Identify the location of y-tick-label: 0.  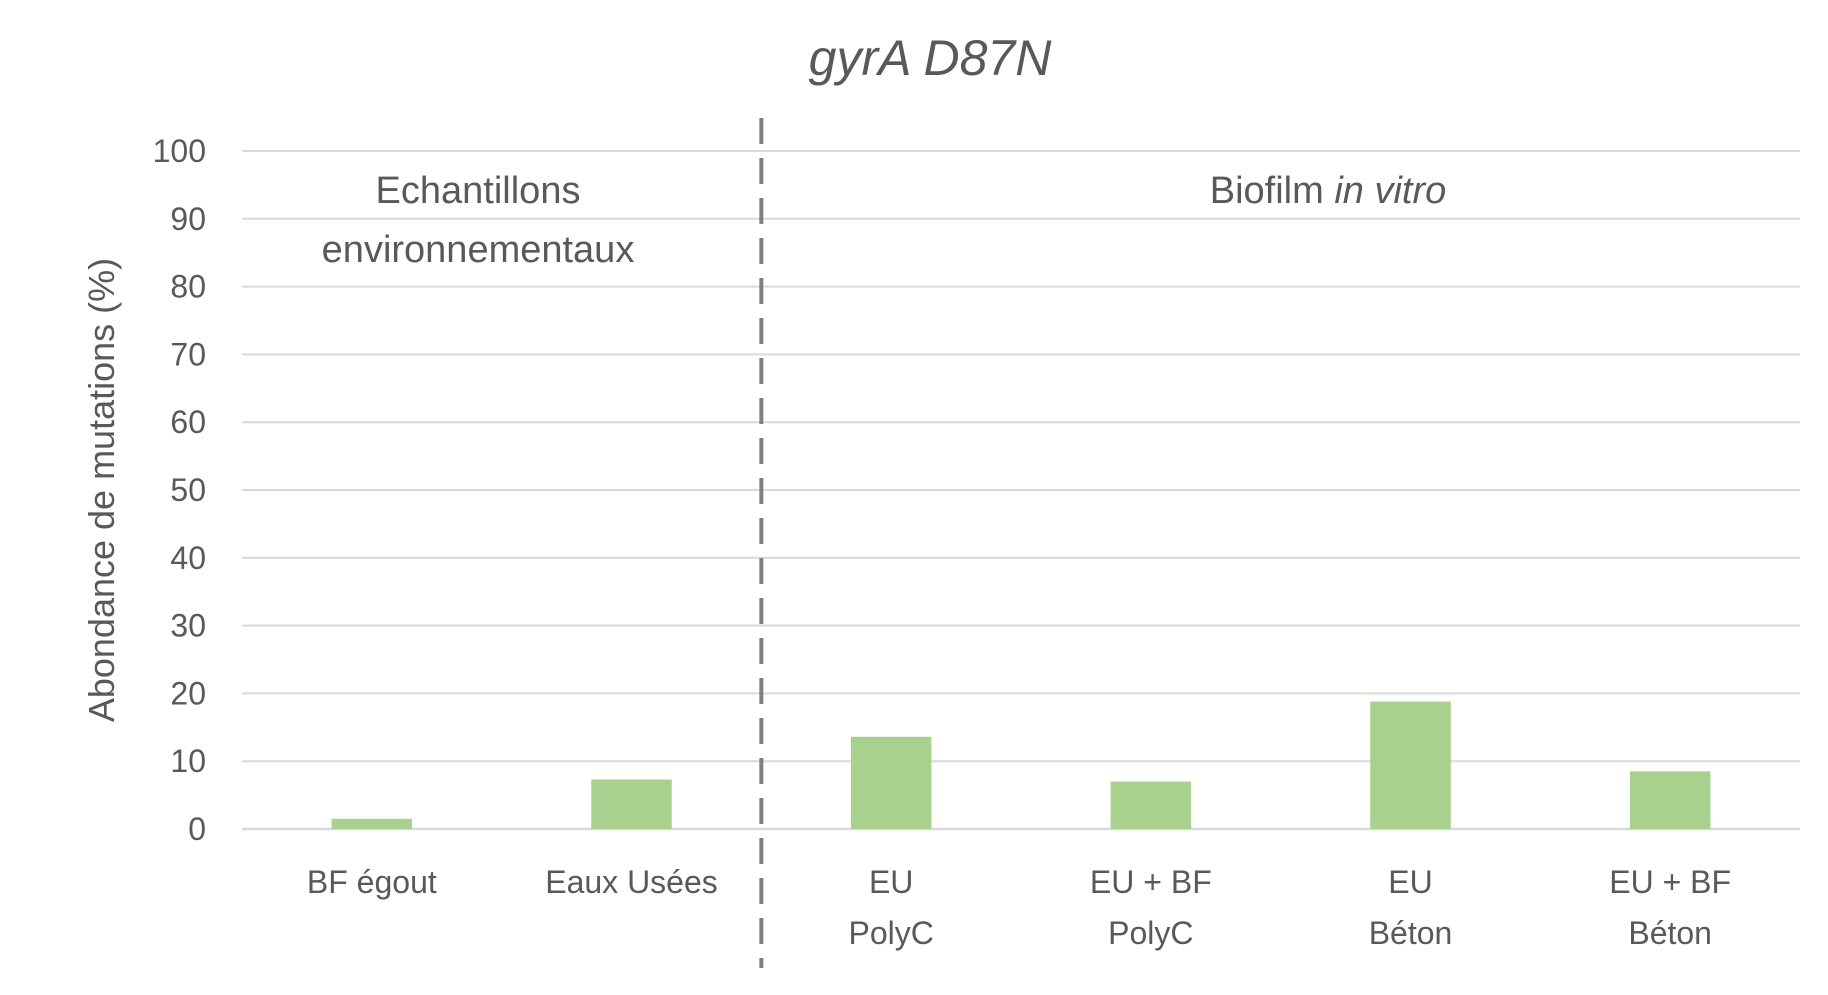
(197, 829).